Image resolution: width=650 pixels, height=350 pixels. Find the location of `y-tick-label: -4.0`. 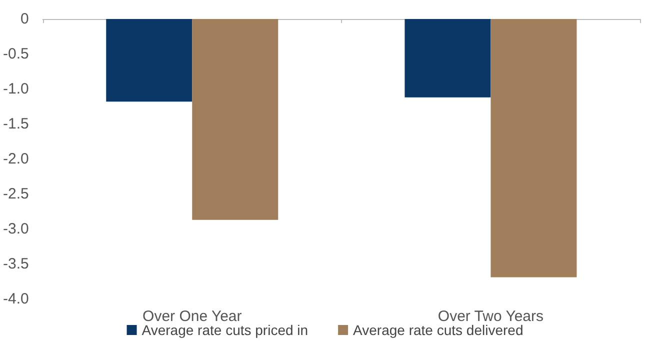

y-tick-label: -4.0 is located at coordinates (15, 299).